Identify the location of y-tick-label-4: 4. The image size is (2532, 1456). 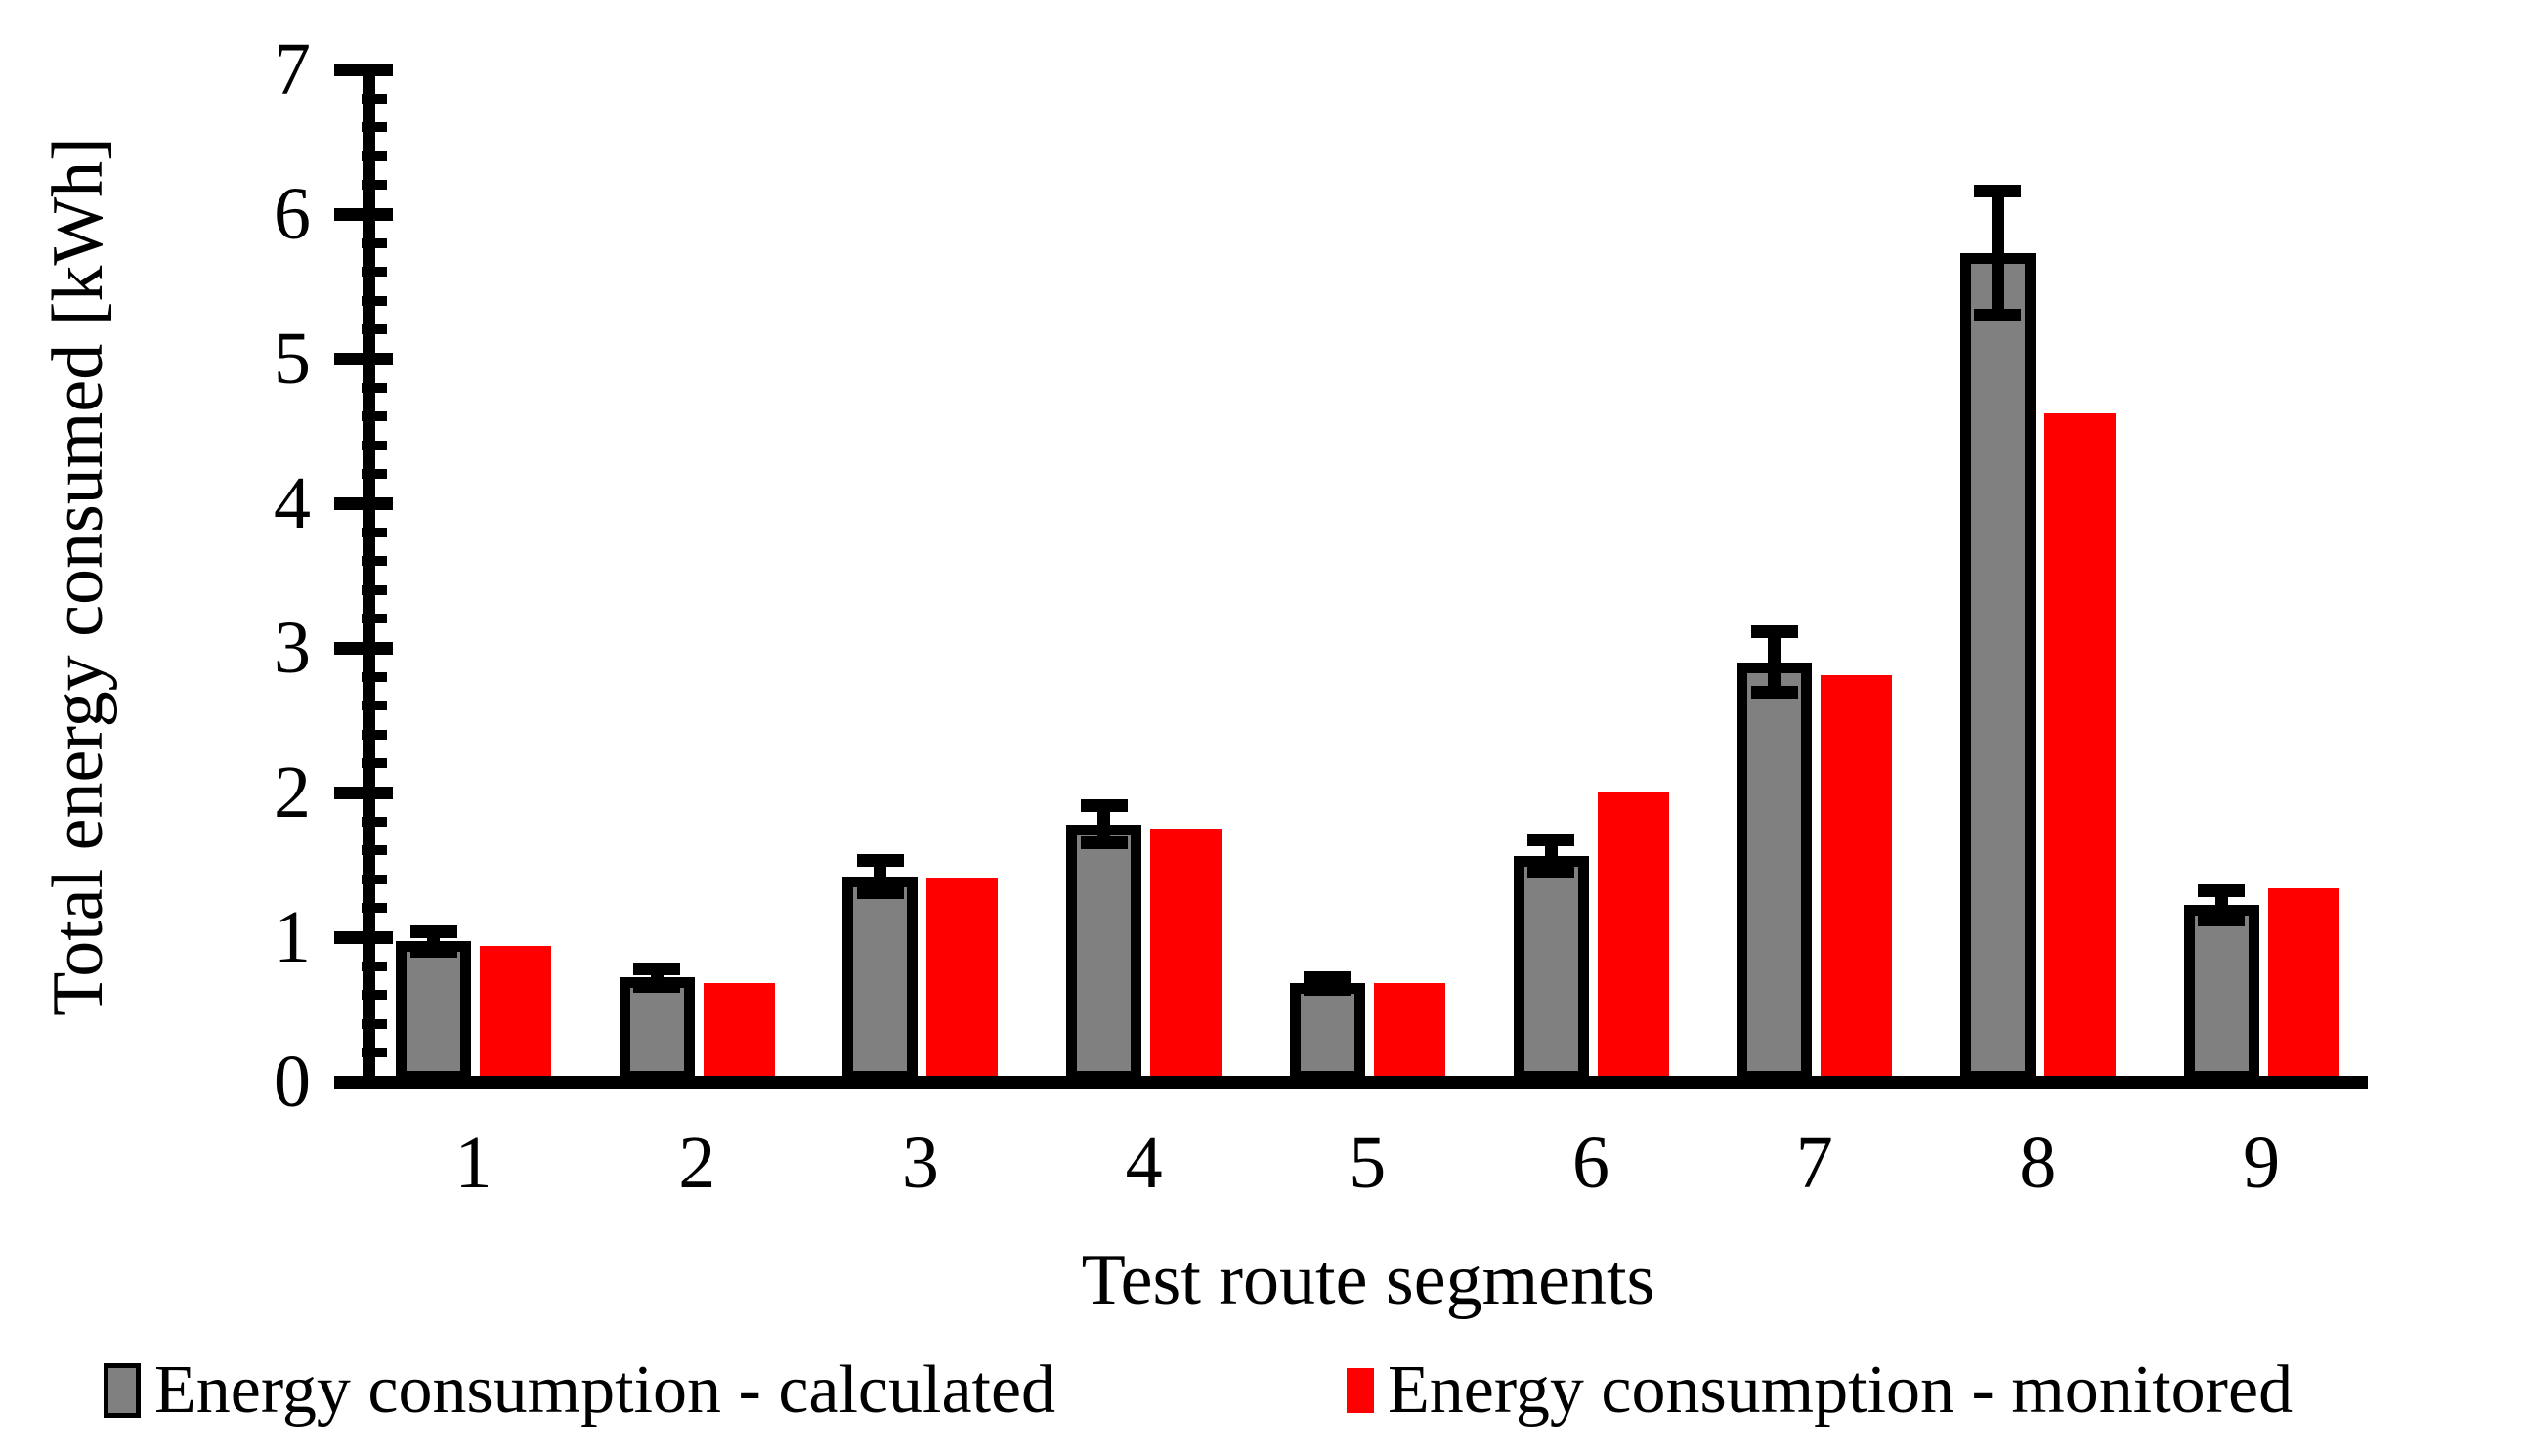
(292, 503).